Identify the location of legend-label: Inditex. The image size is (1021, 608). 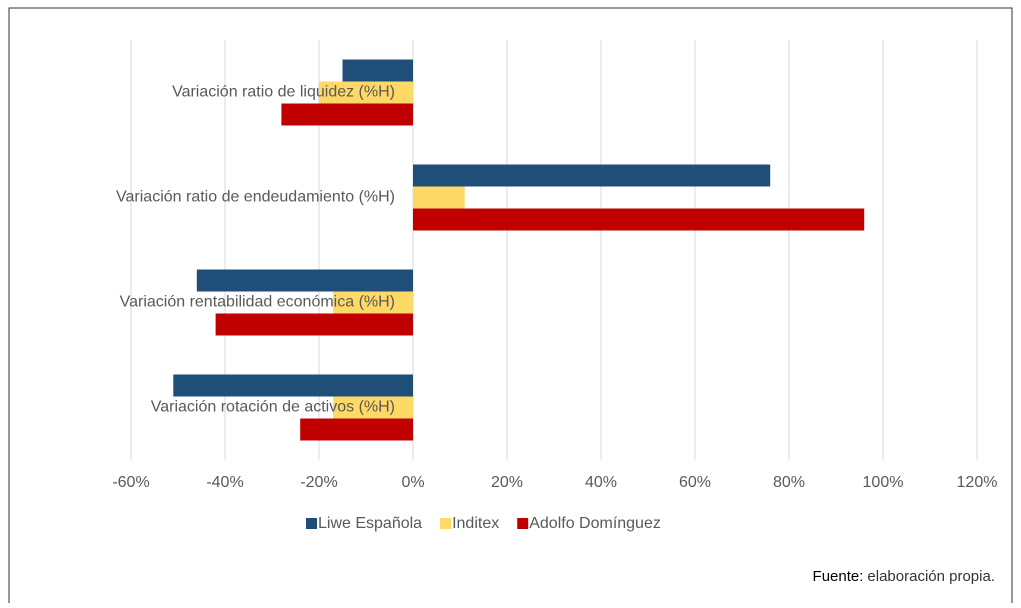
(475, 523).